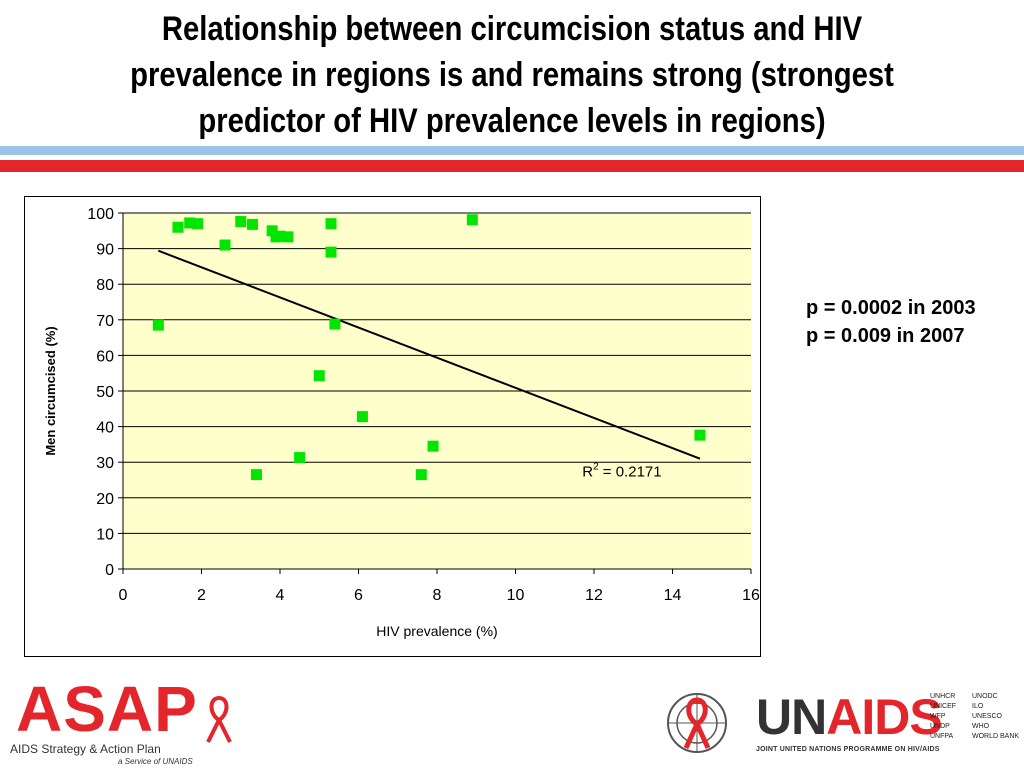 The height and width of the screenshot is (768, 1024). Describe the element at coordinates (940, 726) in the screenshot. I see `unaids-agency-6: UNDP` at that location.